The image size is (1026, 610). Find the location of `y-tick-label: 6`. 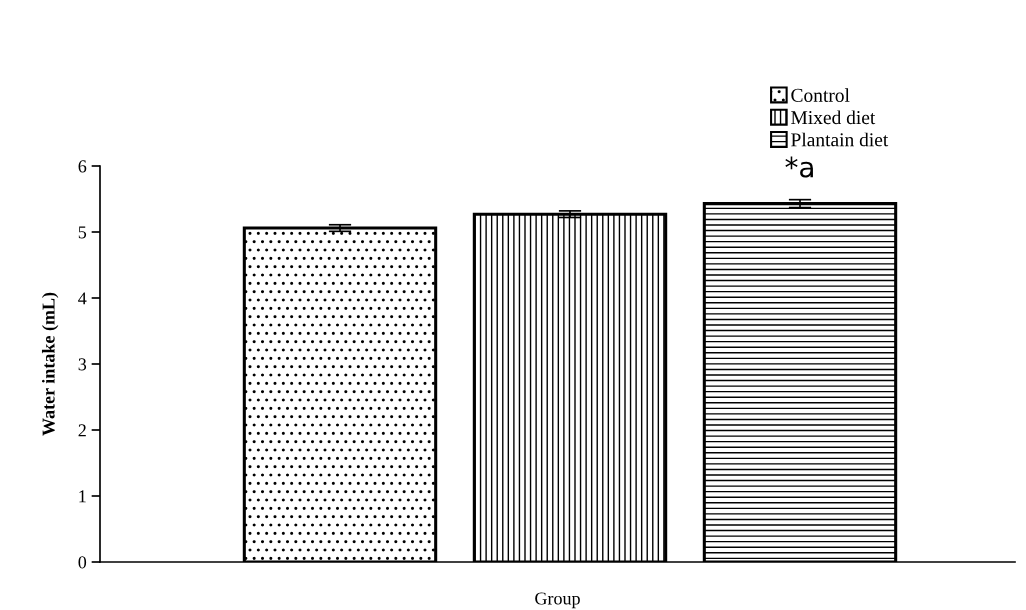

y-tick-label: 6 is located at coordinates (82, 166).